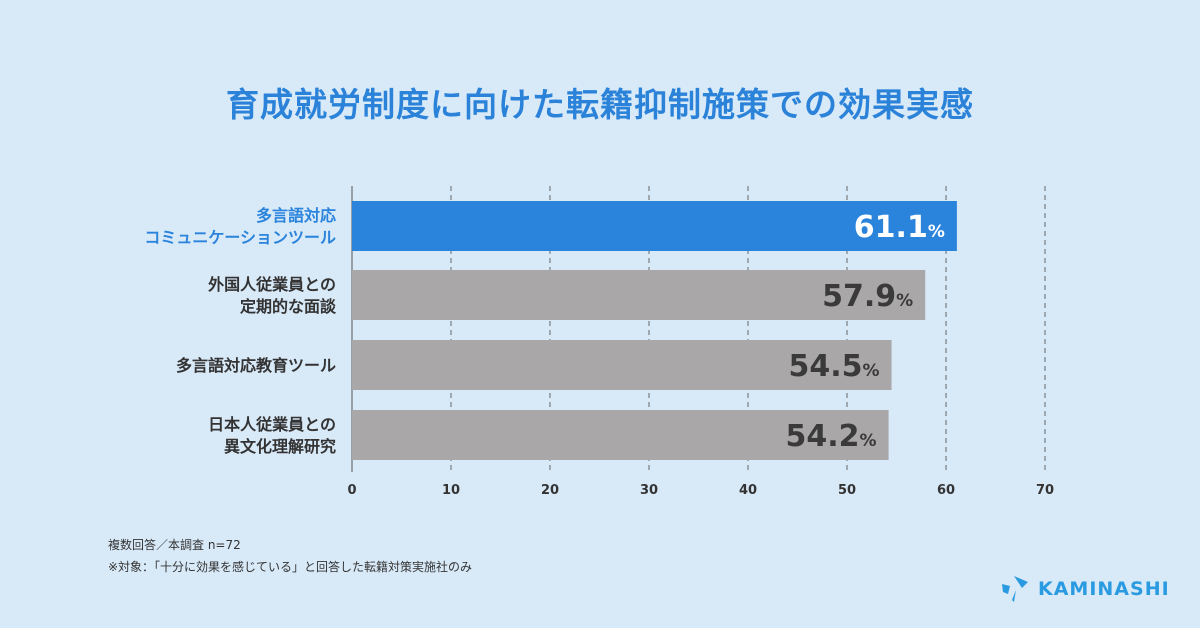  What do you see at coordinates (272, 424) in the screenshot?
I see `category-label: 日本人従業員との` at bounding box center [272, 424].